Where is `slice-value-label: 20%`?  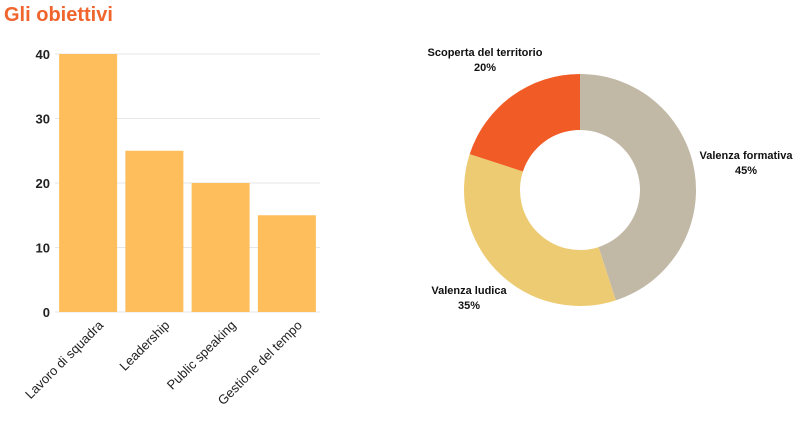 slice-value-label: 20% is located at coordinates (485, 68).